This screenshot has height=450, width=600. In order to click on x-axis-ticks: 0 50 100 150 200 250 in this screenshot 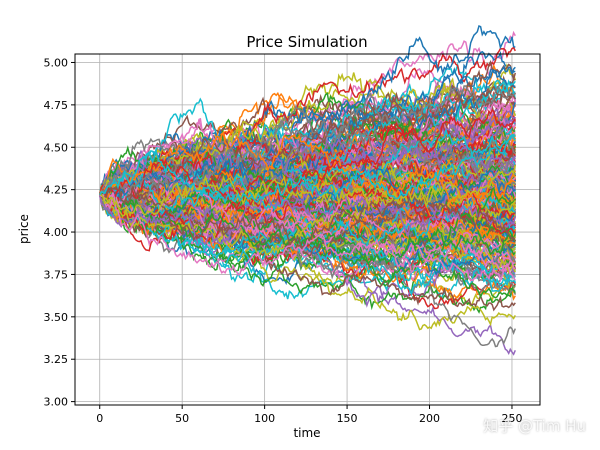, I will do `click(309, 415)`.